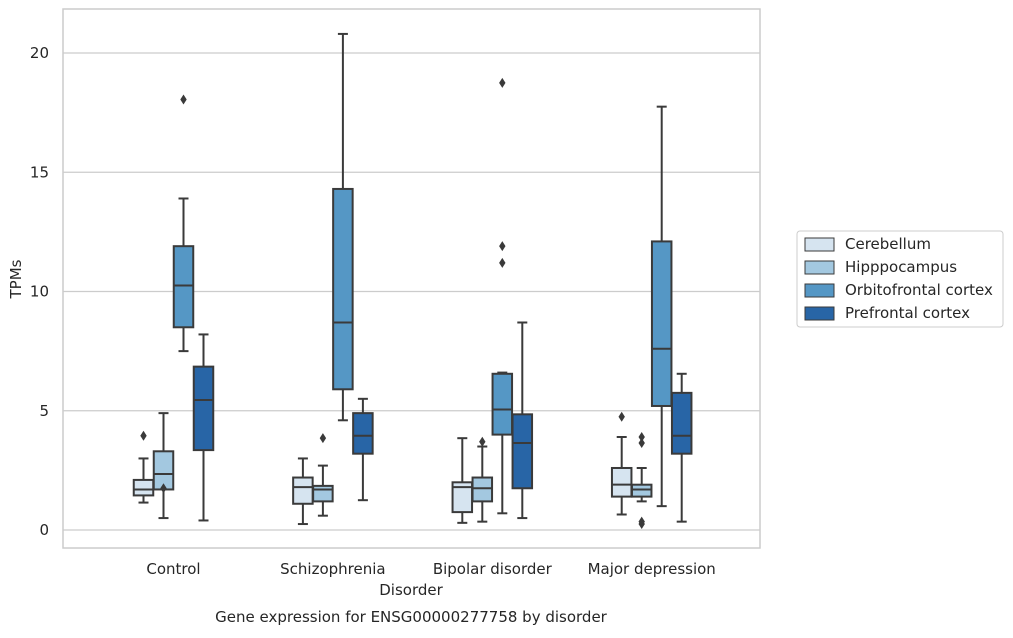 Image resolution: width=1013 pixels, height=638 pixels. Describe the element at coordinates (39, 53) in the screenshot. I see `y-tick-label: 20` at that location.